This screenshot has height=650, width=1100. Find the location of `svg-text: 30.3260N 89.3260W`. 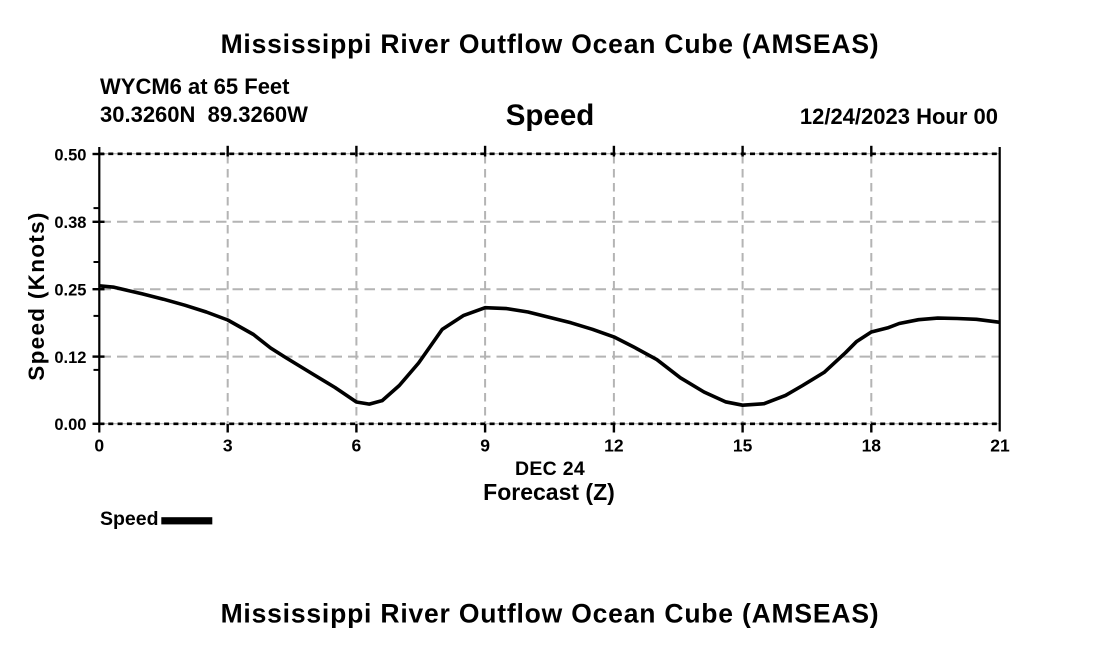

svg-text: 30.3260N 89.3260W is located at coordinates (204, 114).